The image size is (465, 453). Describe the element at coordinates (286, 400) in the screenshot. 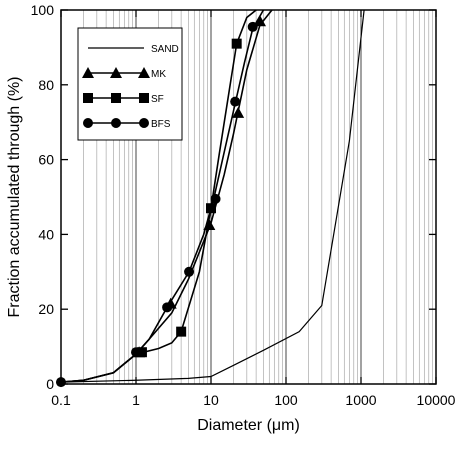

I see `x-tick-label: 100` at that location.